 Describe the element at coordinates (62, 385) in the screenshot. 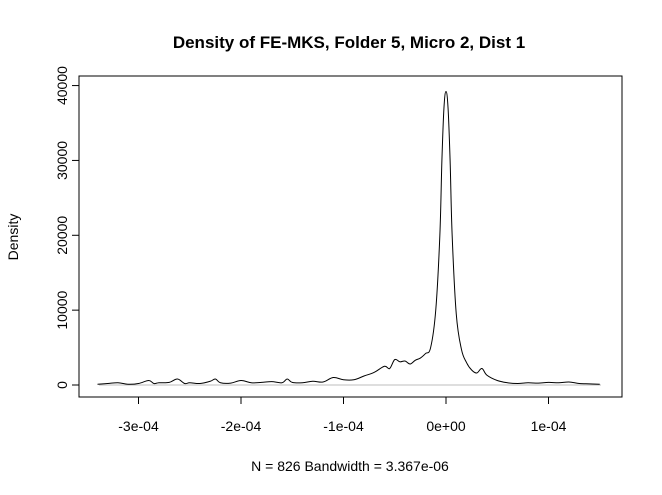

I see `y-tick-label: 0` at that location.